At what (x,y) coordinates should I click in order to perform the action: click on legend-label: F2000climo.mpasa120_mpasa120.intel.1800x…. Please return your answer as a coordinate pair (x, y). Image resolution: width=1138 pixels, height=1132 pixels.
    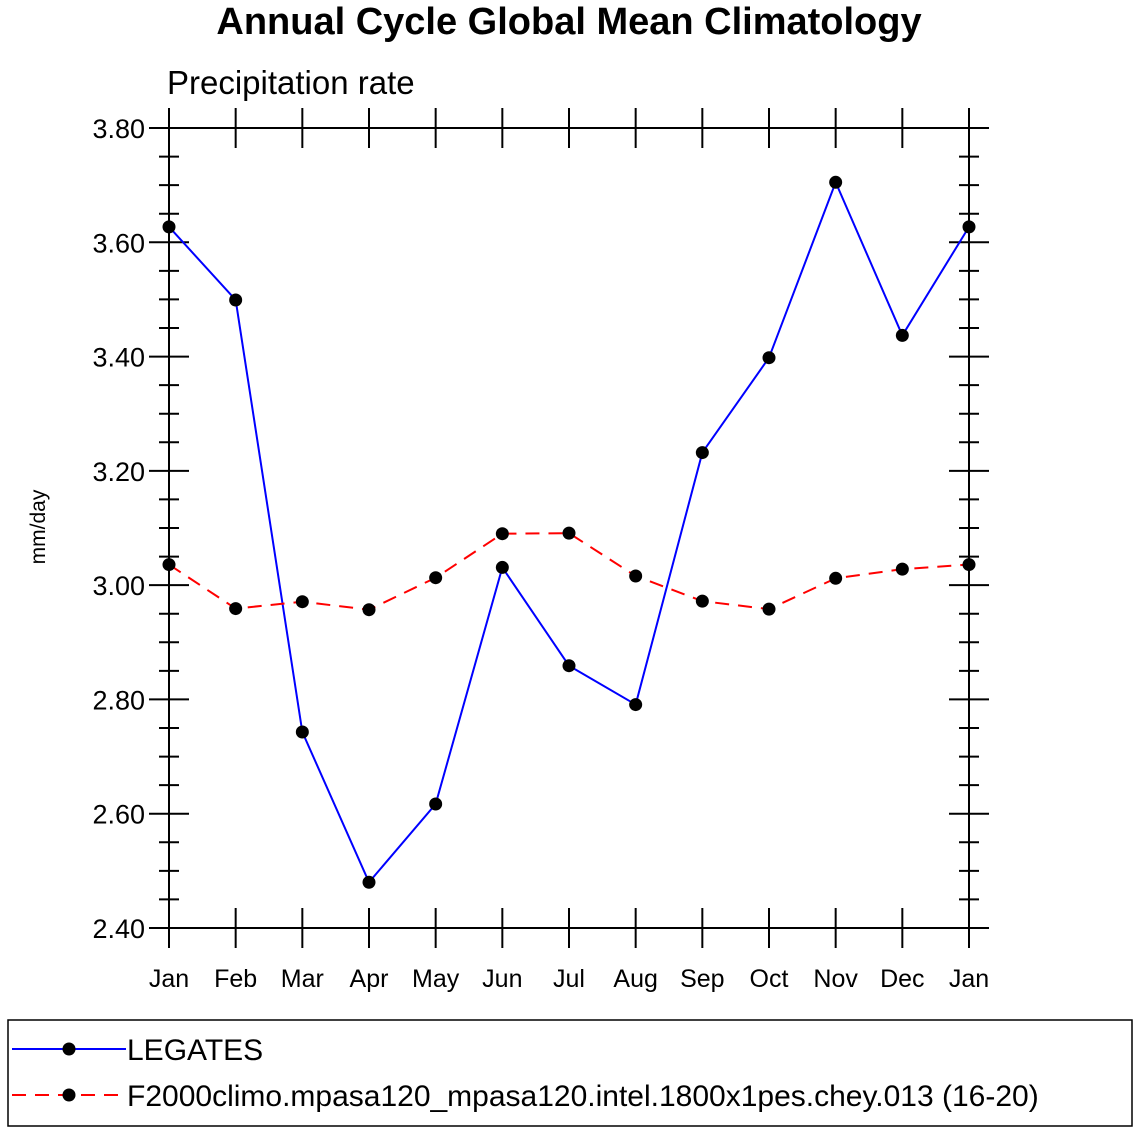
    Looking at the image, I should click on (583, 1096).